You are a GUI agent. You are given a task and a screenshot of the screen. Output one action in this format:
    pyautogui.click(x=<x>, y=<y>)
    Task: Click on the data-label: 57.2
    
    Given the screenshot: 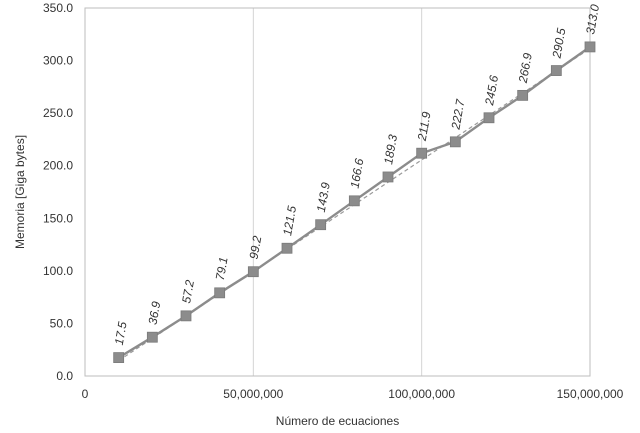 What is the action you would take?
    pyautogui.click(x=188, y=292)
    